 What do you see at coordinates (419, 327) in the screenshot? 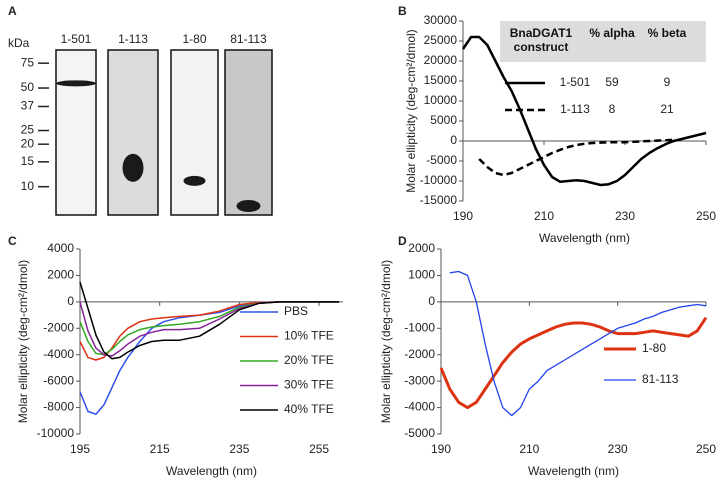
I see `y-tick-label: -1000` at bounding box center [419, 327].